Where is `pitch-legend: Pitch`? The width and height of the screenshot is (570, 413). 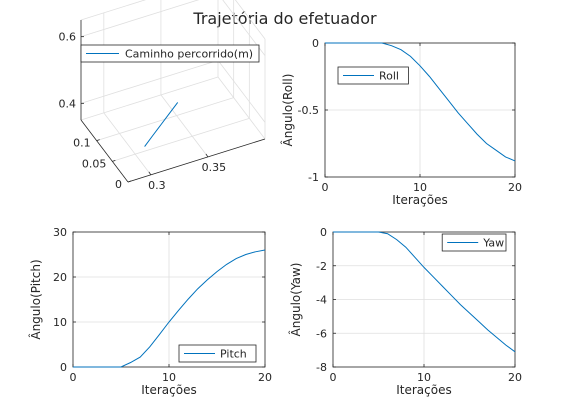 pitch-legend: Pitch is located at coordinates (217, 353).